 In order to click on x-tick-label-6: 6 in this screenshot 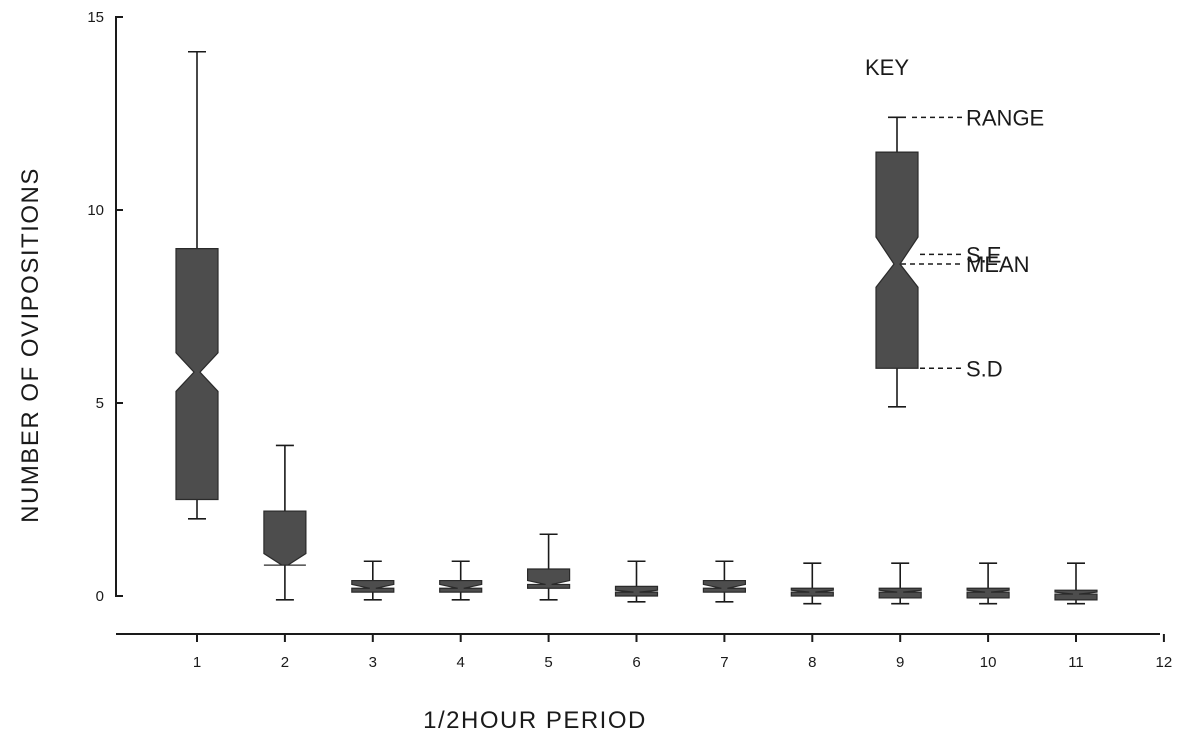, I will do `click(636, 662)`.